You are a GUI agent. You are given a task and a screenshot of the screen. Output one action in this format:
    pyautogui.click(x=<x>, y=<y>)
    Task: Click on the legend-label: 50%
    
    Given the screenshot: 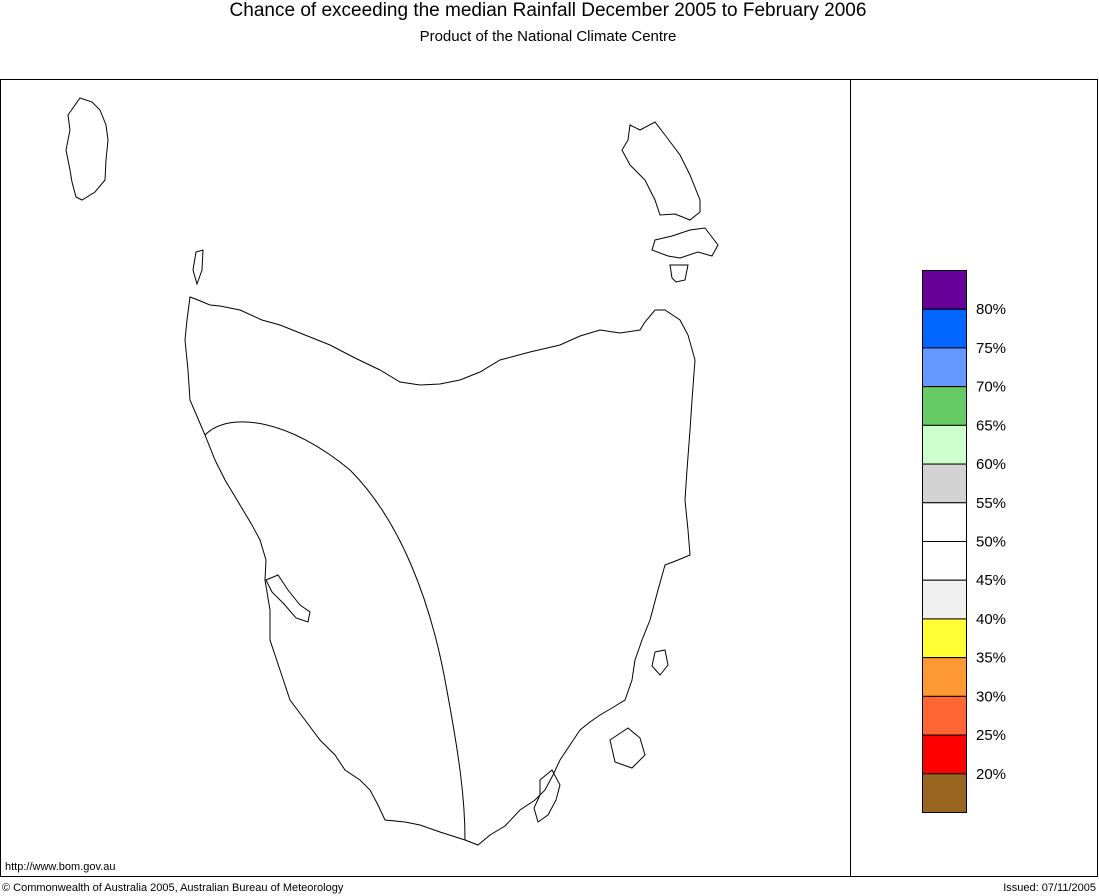 What is the action you would take?
    pyautogui.click(x=991, y=541)
    